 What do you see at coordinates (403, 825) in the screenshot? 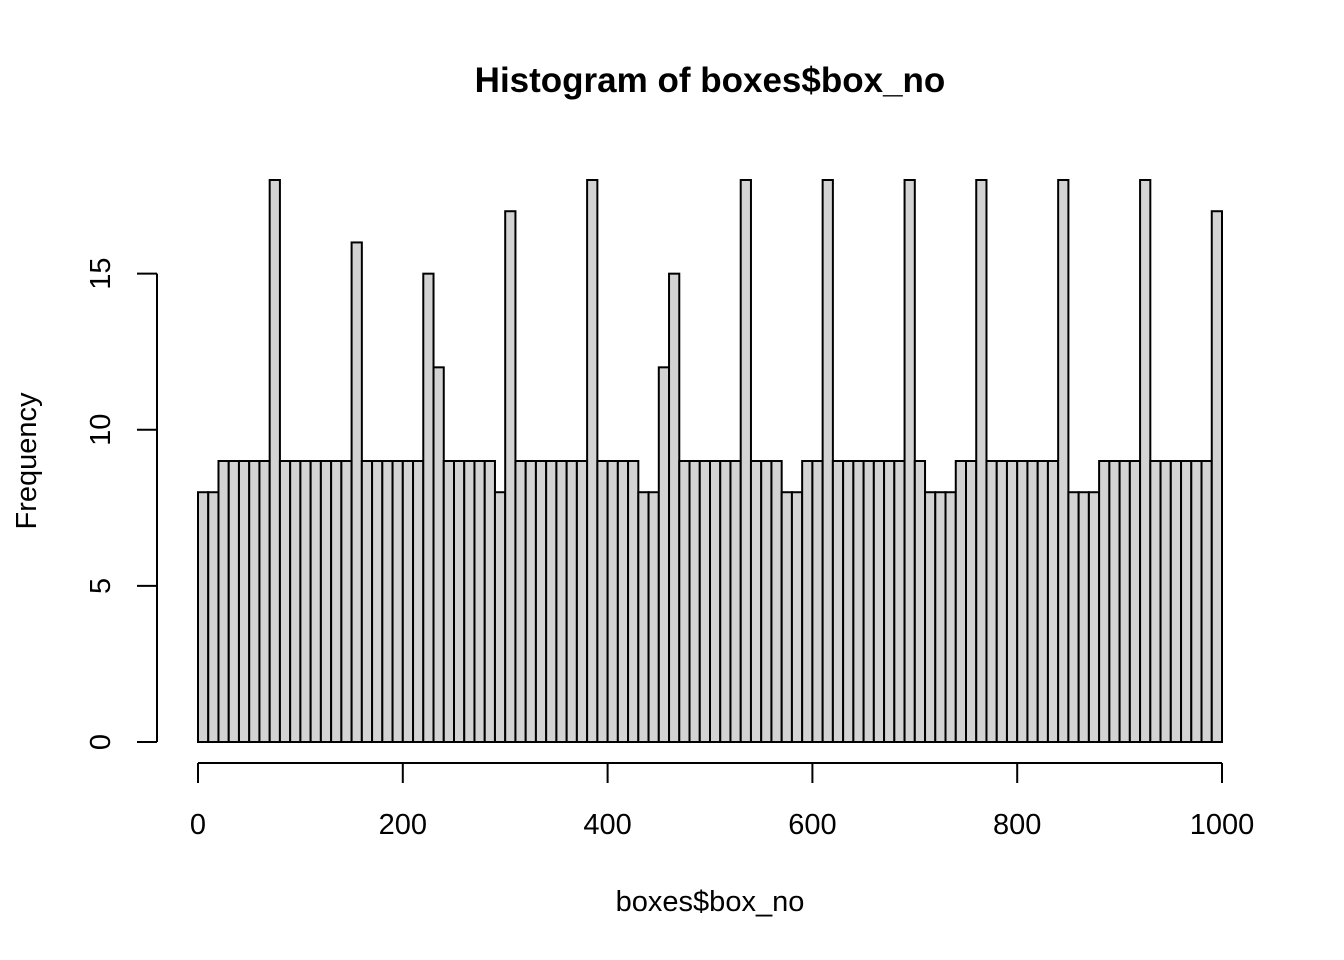
I see `x-tick-label: 200` at bounding box center [403, 825].